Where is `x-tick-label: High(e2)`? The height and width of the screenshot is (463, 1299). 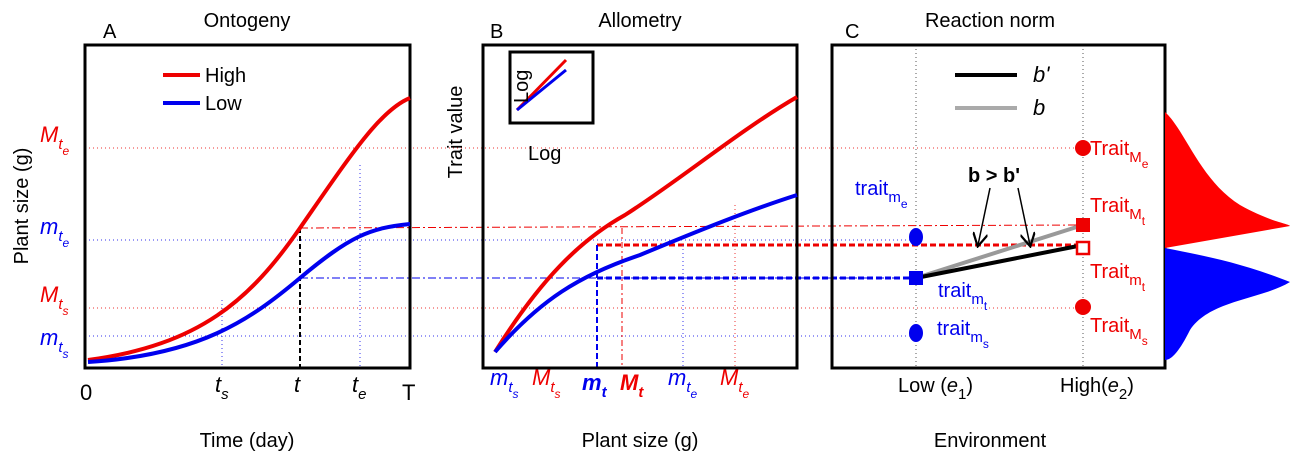 x-tick-label: High(e2) is located at coordinates (1097, 389).